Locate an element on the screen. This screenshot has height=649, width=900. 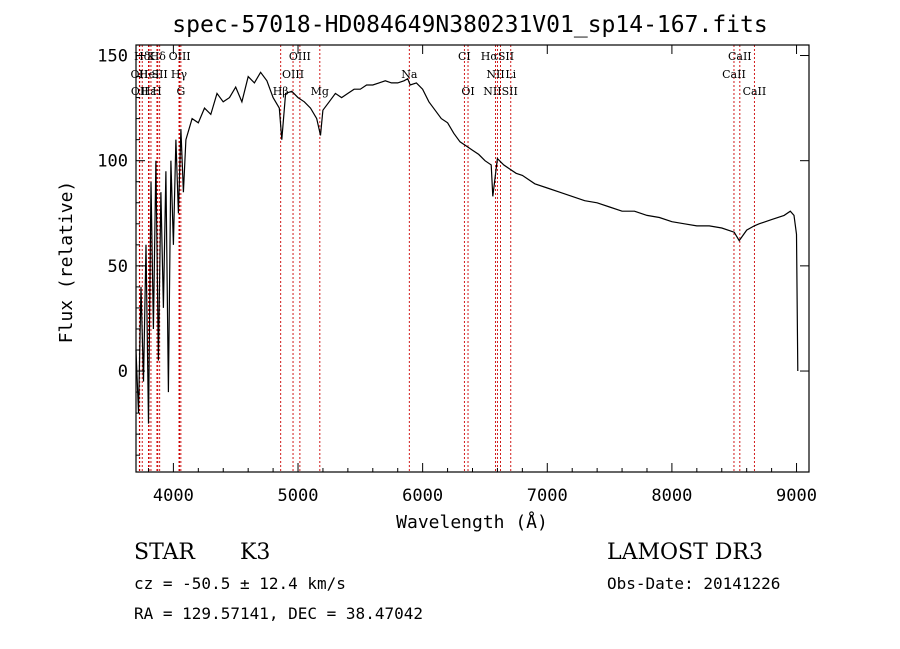
line-marker-label: NIISII is located at coordinates (500, 91).